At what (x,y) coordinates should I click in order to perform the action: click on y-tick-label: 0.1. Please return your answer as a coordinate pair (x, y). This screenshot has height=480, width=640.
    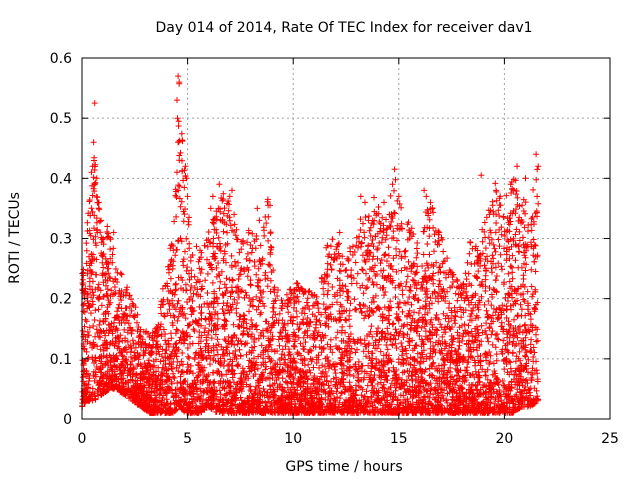
    Looking at the image, I should click on (61, 360).